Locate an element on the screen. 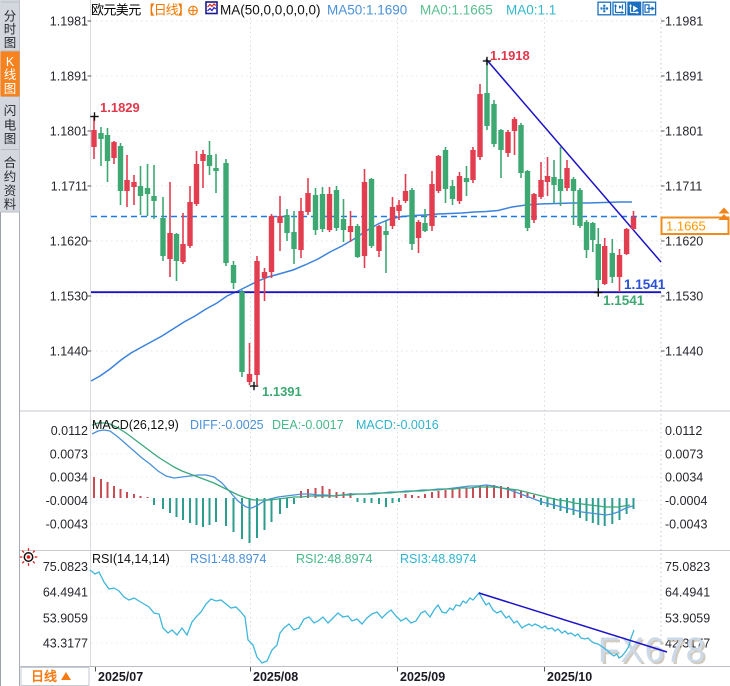  svg-text: 线 is located at coordinates (10, 75).